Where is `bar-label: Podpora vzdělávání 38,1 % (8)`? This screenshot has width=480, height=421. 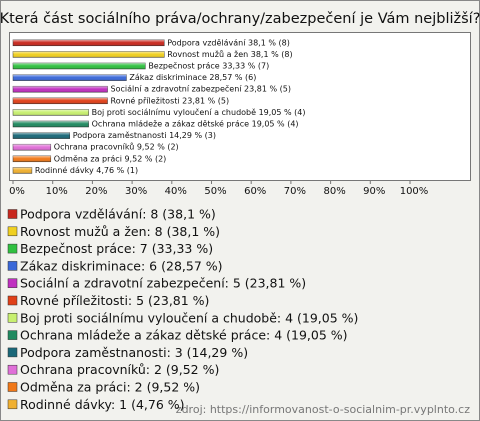
bar-label: Podpora vzdělávání 38,1 % (8) is located at coordinates (228, 42).